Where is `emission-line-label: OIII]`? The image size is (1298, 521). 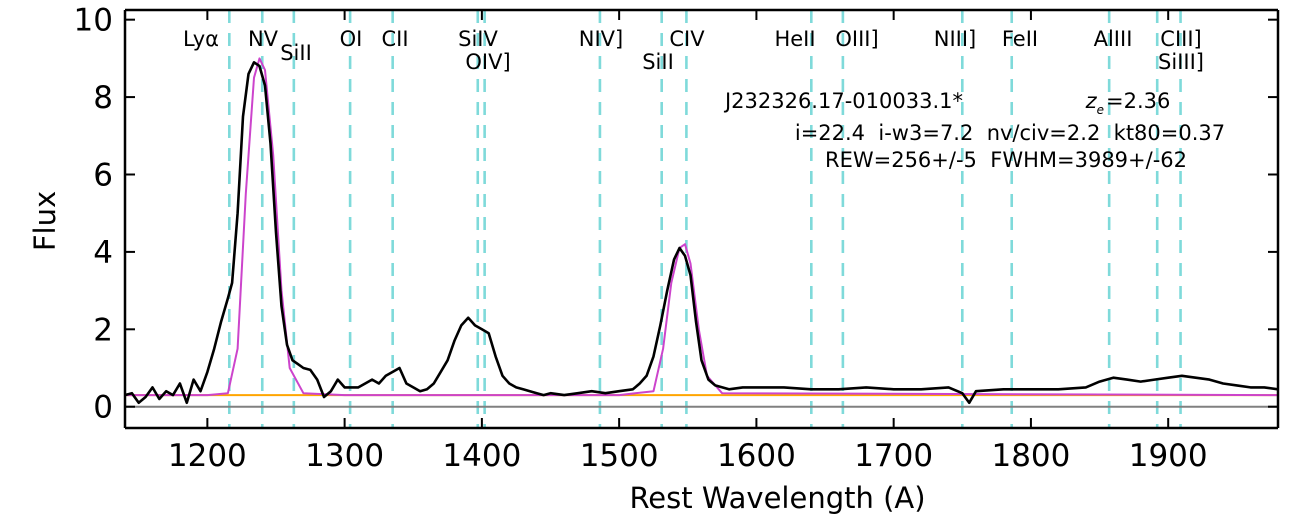
emission-line-label: OIII] is located at coordinates (856, 39).